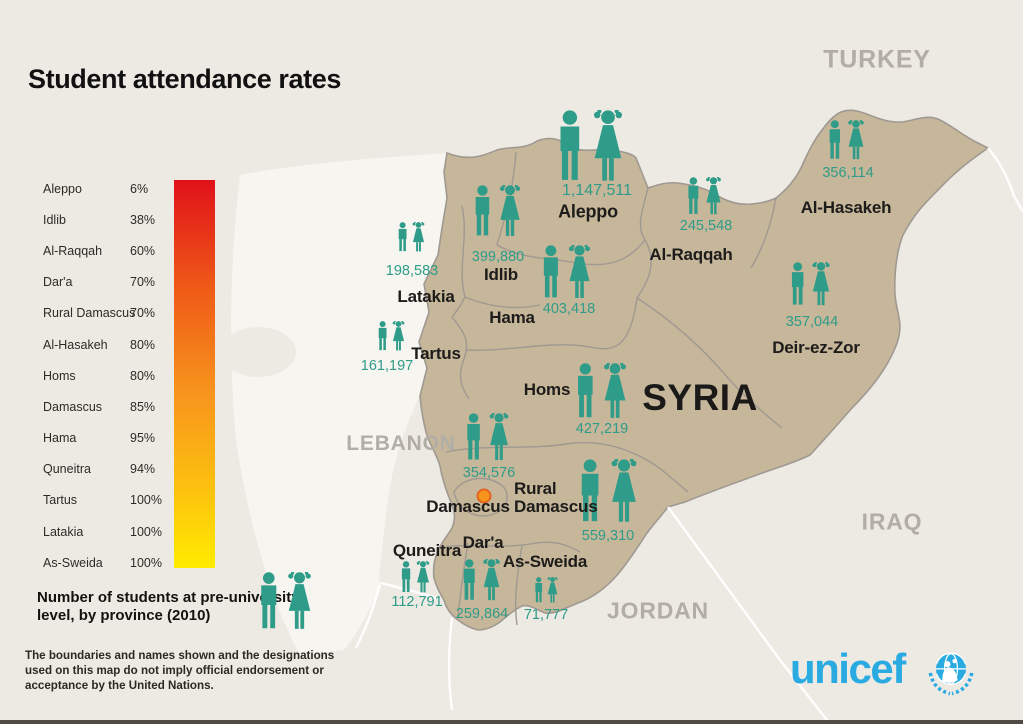 The width and height of the screenshot is (1023, 724). Describe the element at coordinates (436, 353) in the screenshot. I see `province-label: Tartus` at that location.